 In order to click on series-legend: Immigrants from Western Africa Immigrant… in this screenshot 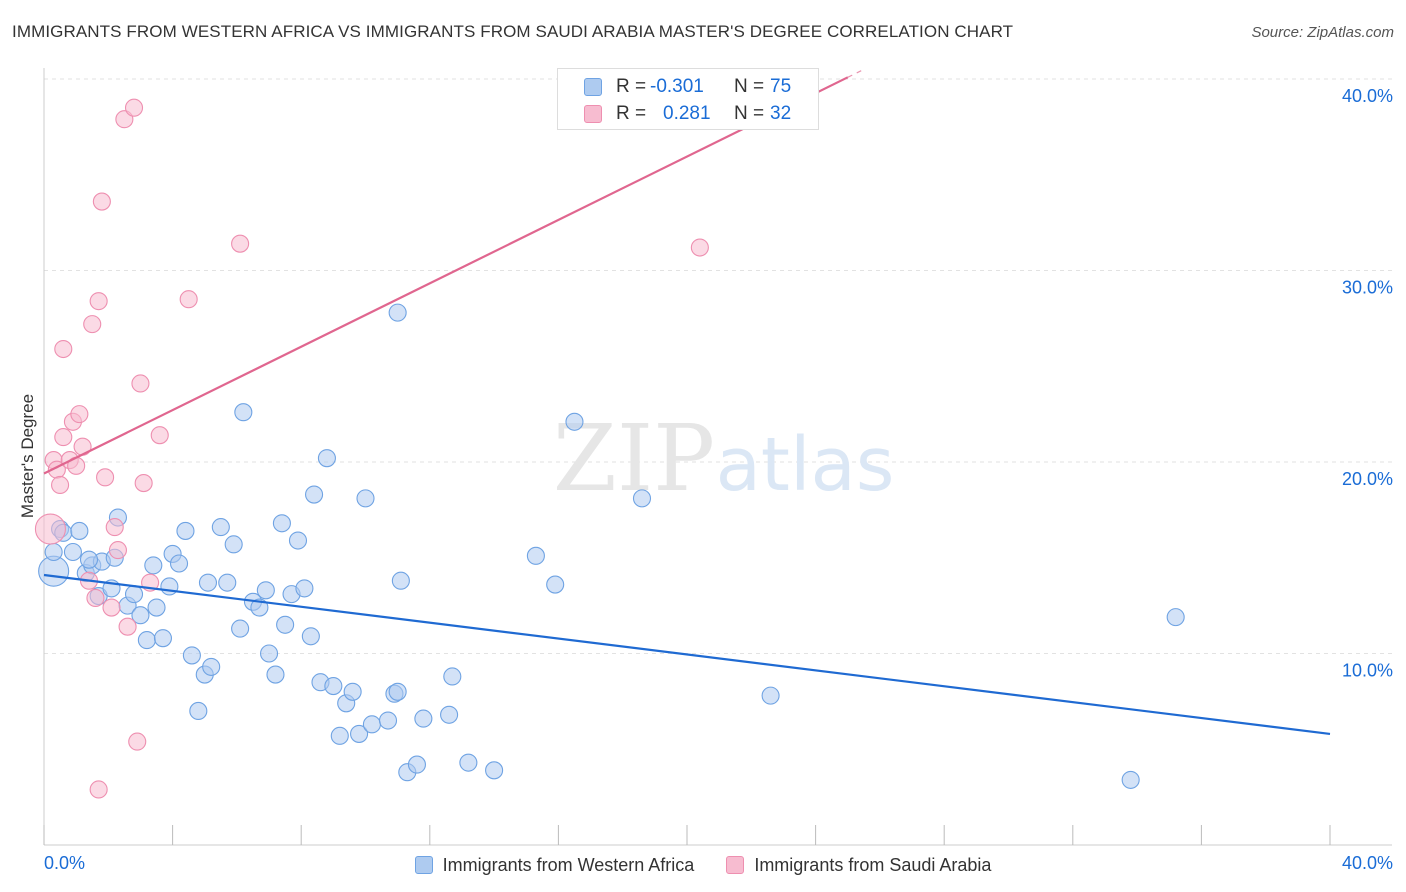, I will do `click(703, 865)`.